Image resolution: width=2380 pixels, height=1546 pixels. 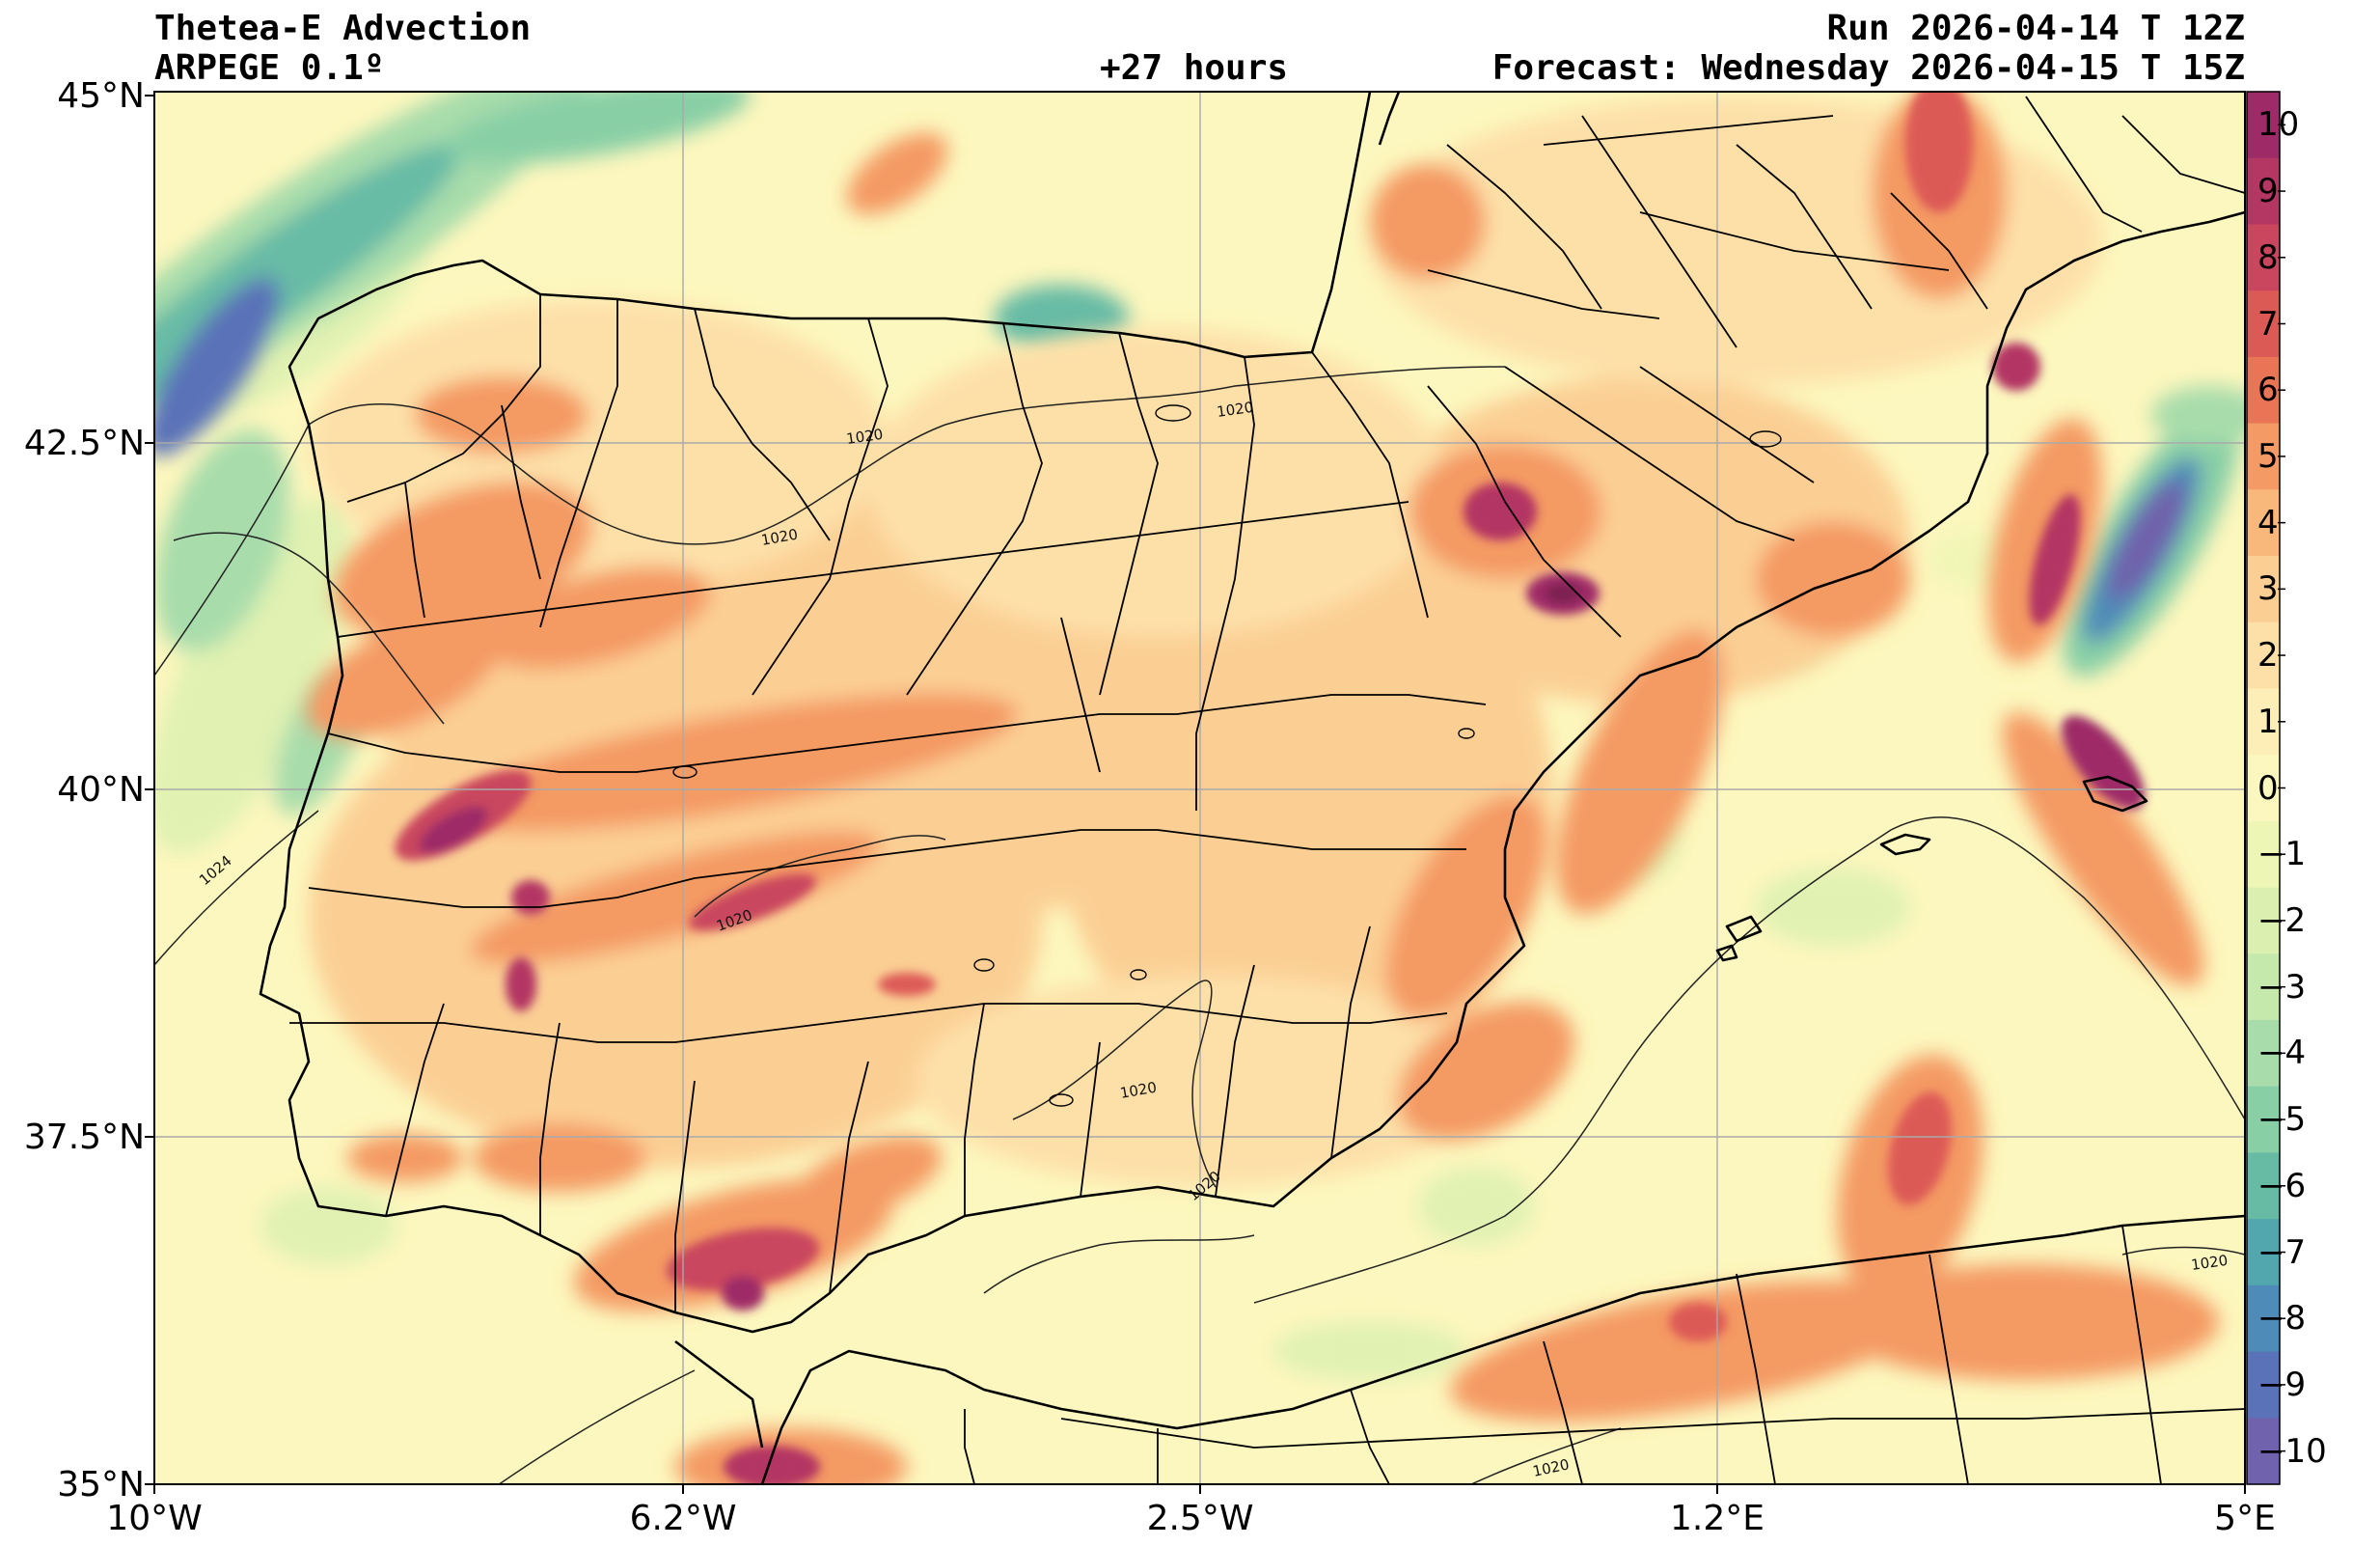 What do you see at coordinates (683, 1518) in the screenshot?
I see `lon-label: 6.2°W` at bounding box center [683, 1518].